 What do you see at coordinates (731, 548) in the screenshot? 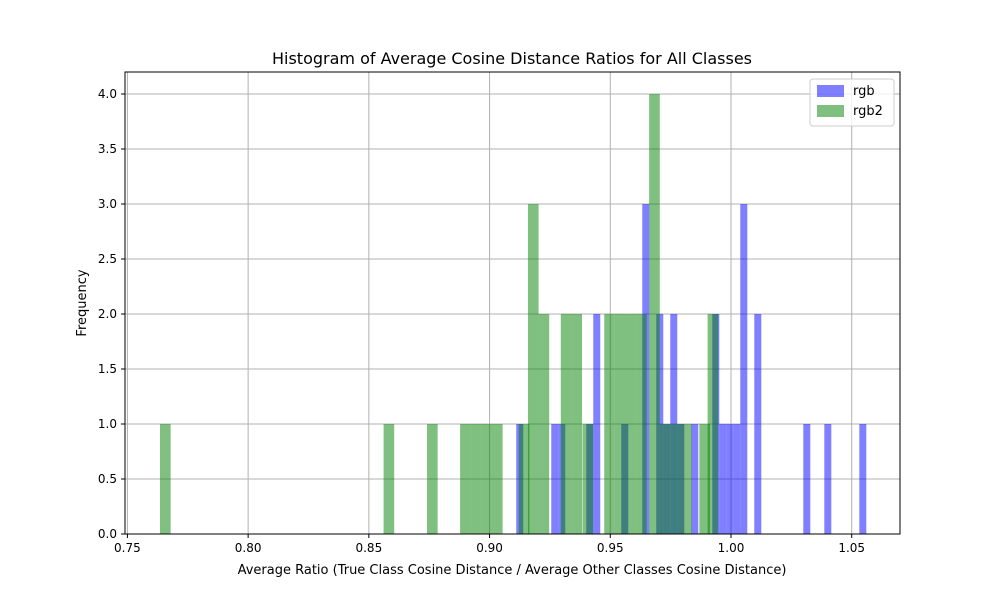
I see `x-tick-label: 1.00` at bounding box center [731, 548].